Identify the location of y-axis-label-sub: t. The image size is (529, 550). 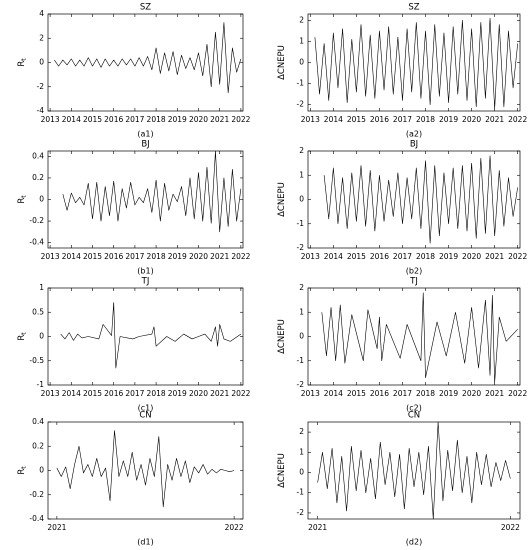
(23, 333).